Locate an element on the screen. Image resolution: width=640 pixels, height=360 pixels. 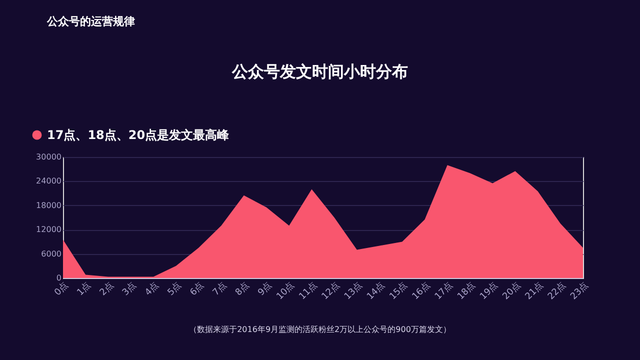
x-tick-label: 15点 is located at coordinates (398, 291).